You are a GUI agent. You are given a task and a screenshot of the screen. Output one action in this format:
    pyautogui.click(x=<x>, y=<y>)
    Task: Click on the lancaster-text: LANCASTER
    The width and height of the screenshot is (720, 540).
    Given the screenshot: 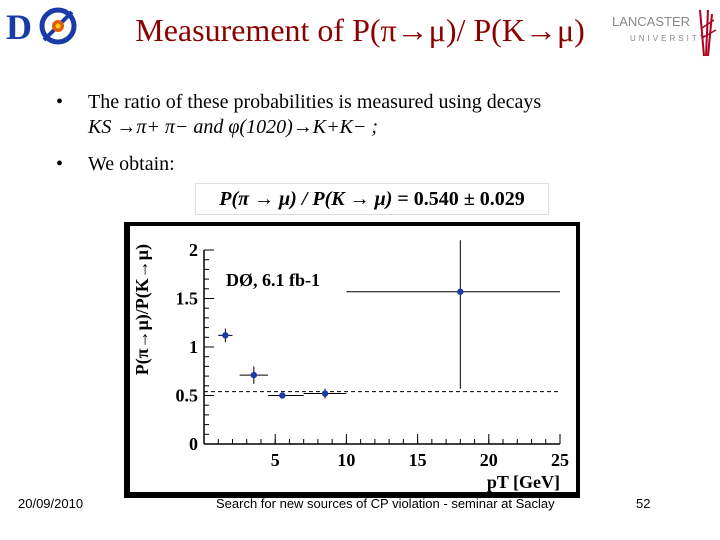 What is the action you would take?
    pyautogui.click(x=651, y=21)
    